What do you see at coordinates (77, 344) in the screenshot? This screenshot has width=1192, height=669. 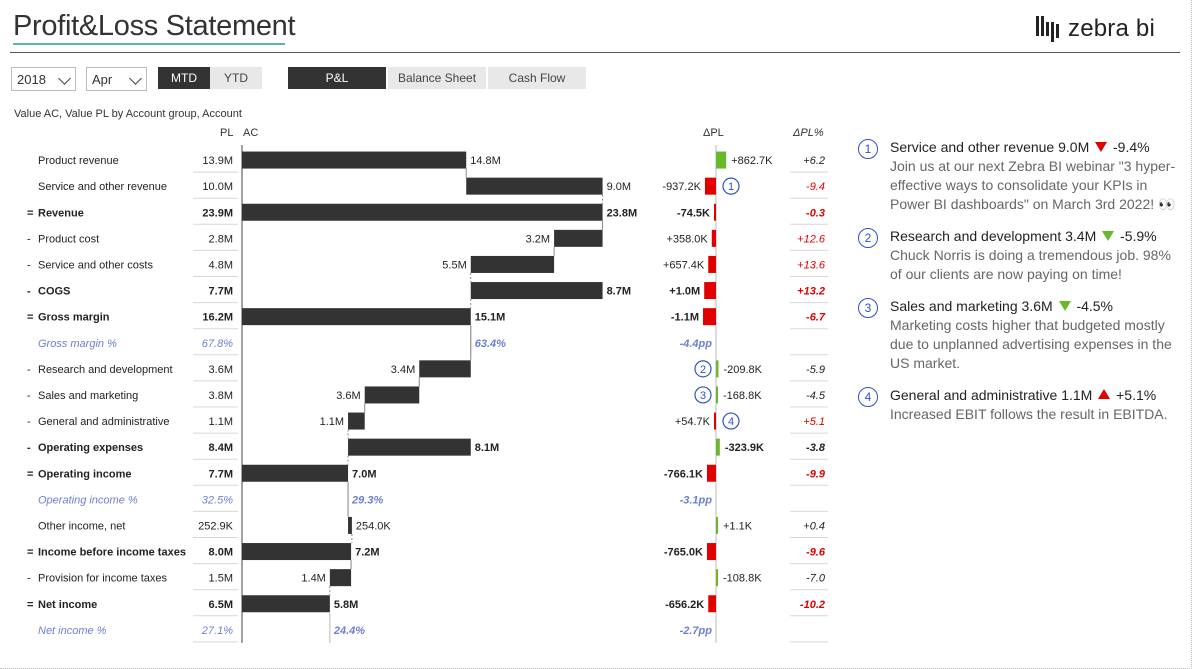 I see `row-label: Gross margin %` at bounding box center [77, 344].